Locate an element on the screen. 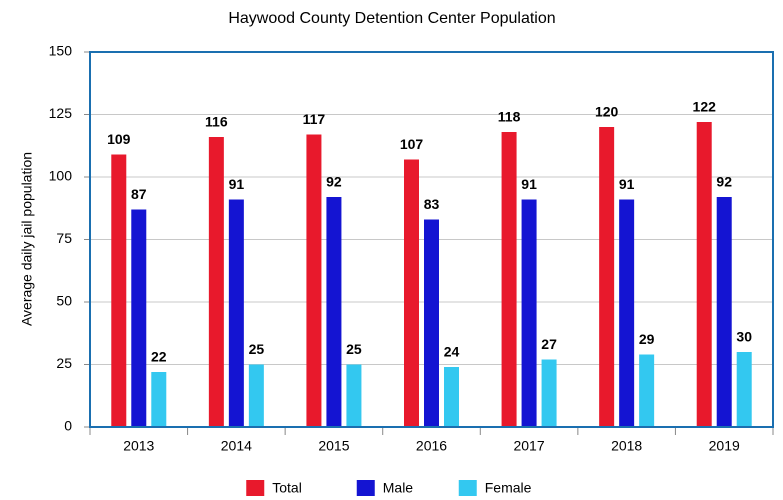  value-label: 22 is located at coordinates (159, 357).